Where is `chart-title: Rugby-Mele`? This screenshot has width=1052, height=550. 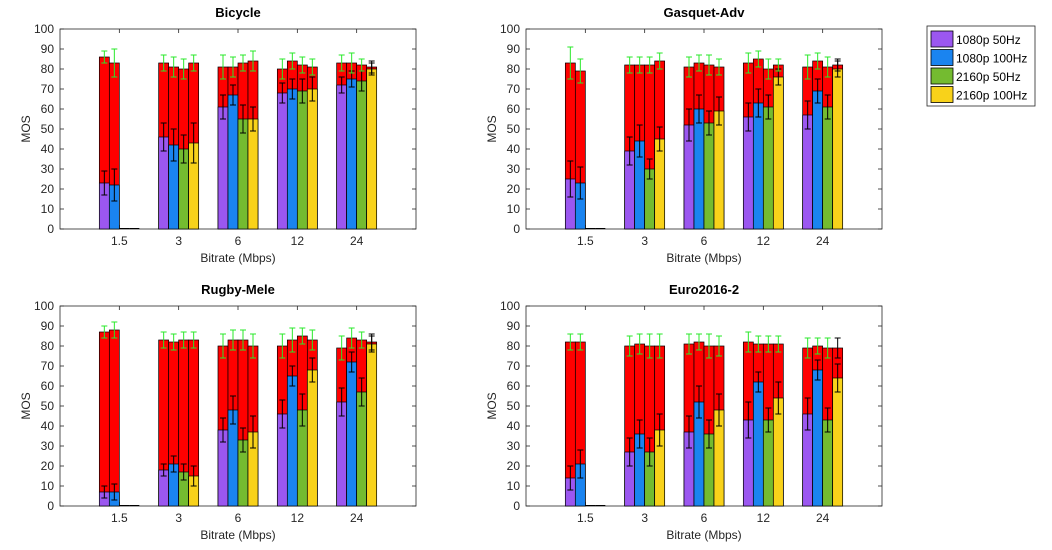 chart-title: Rugby-Mele is located at coordinates (238, 289).